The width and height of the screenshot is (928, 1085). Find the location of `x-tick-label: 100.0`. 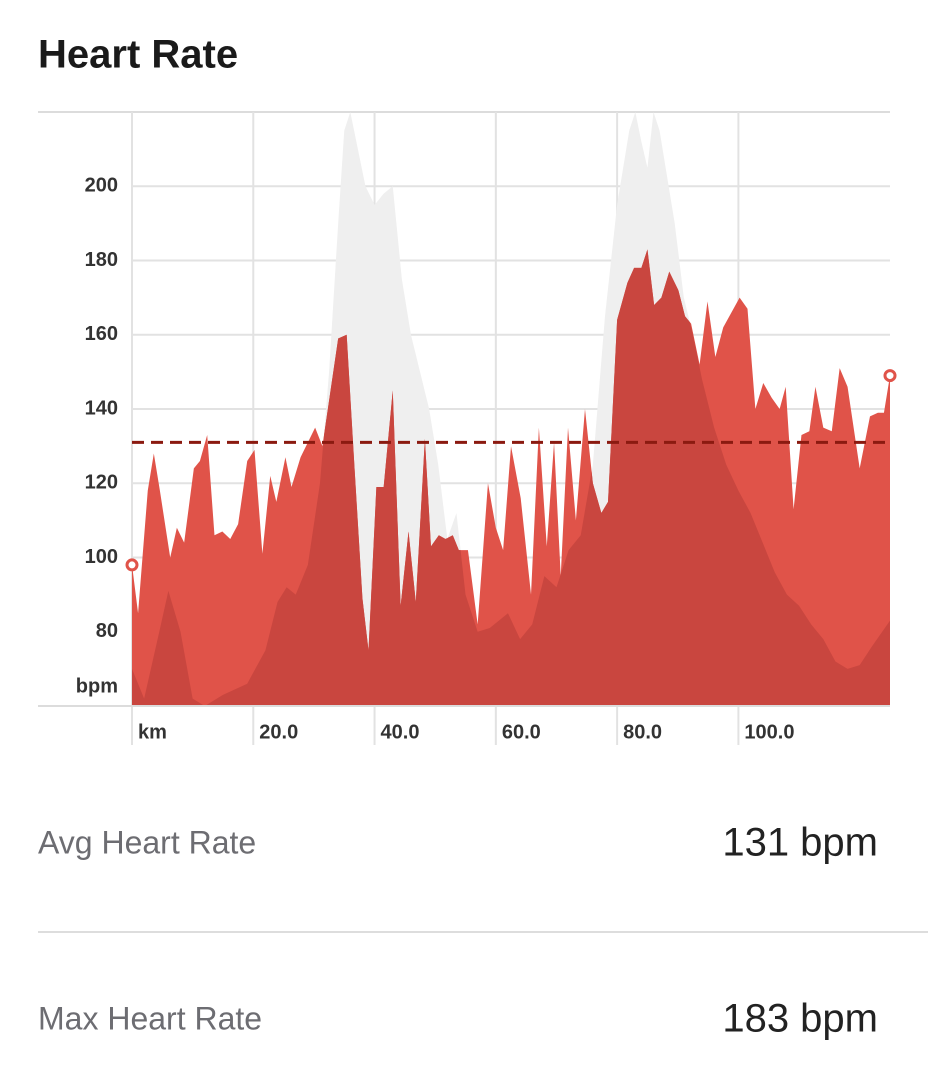

x-tick-label: 100.0 is located at coordinates (769, 732).